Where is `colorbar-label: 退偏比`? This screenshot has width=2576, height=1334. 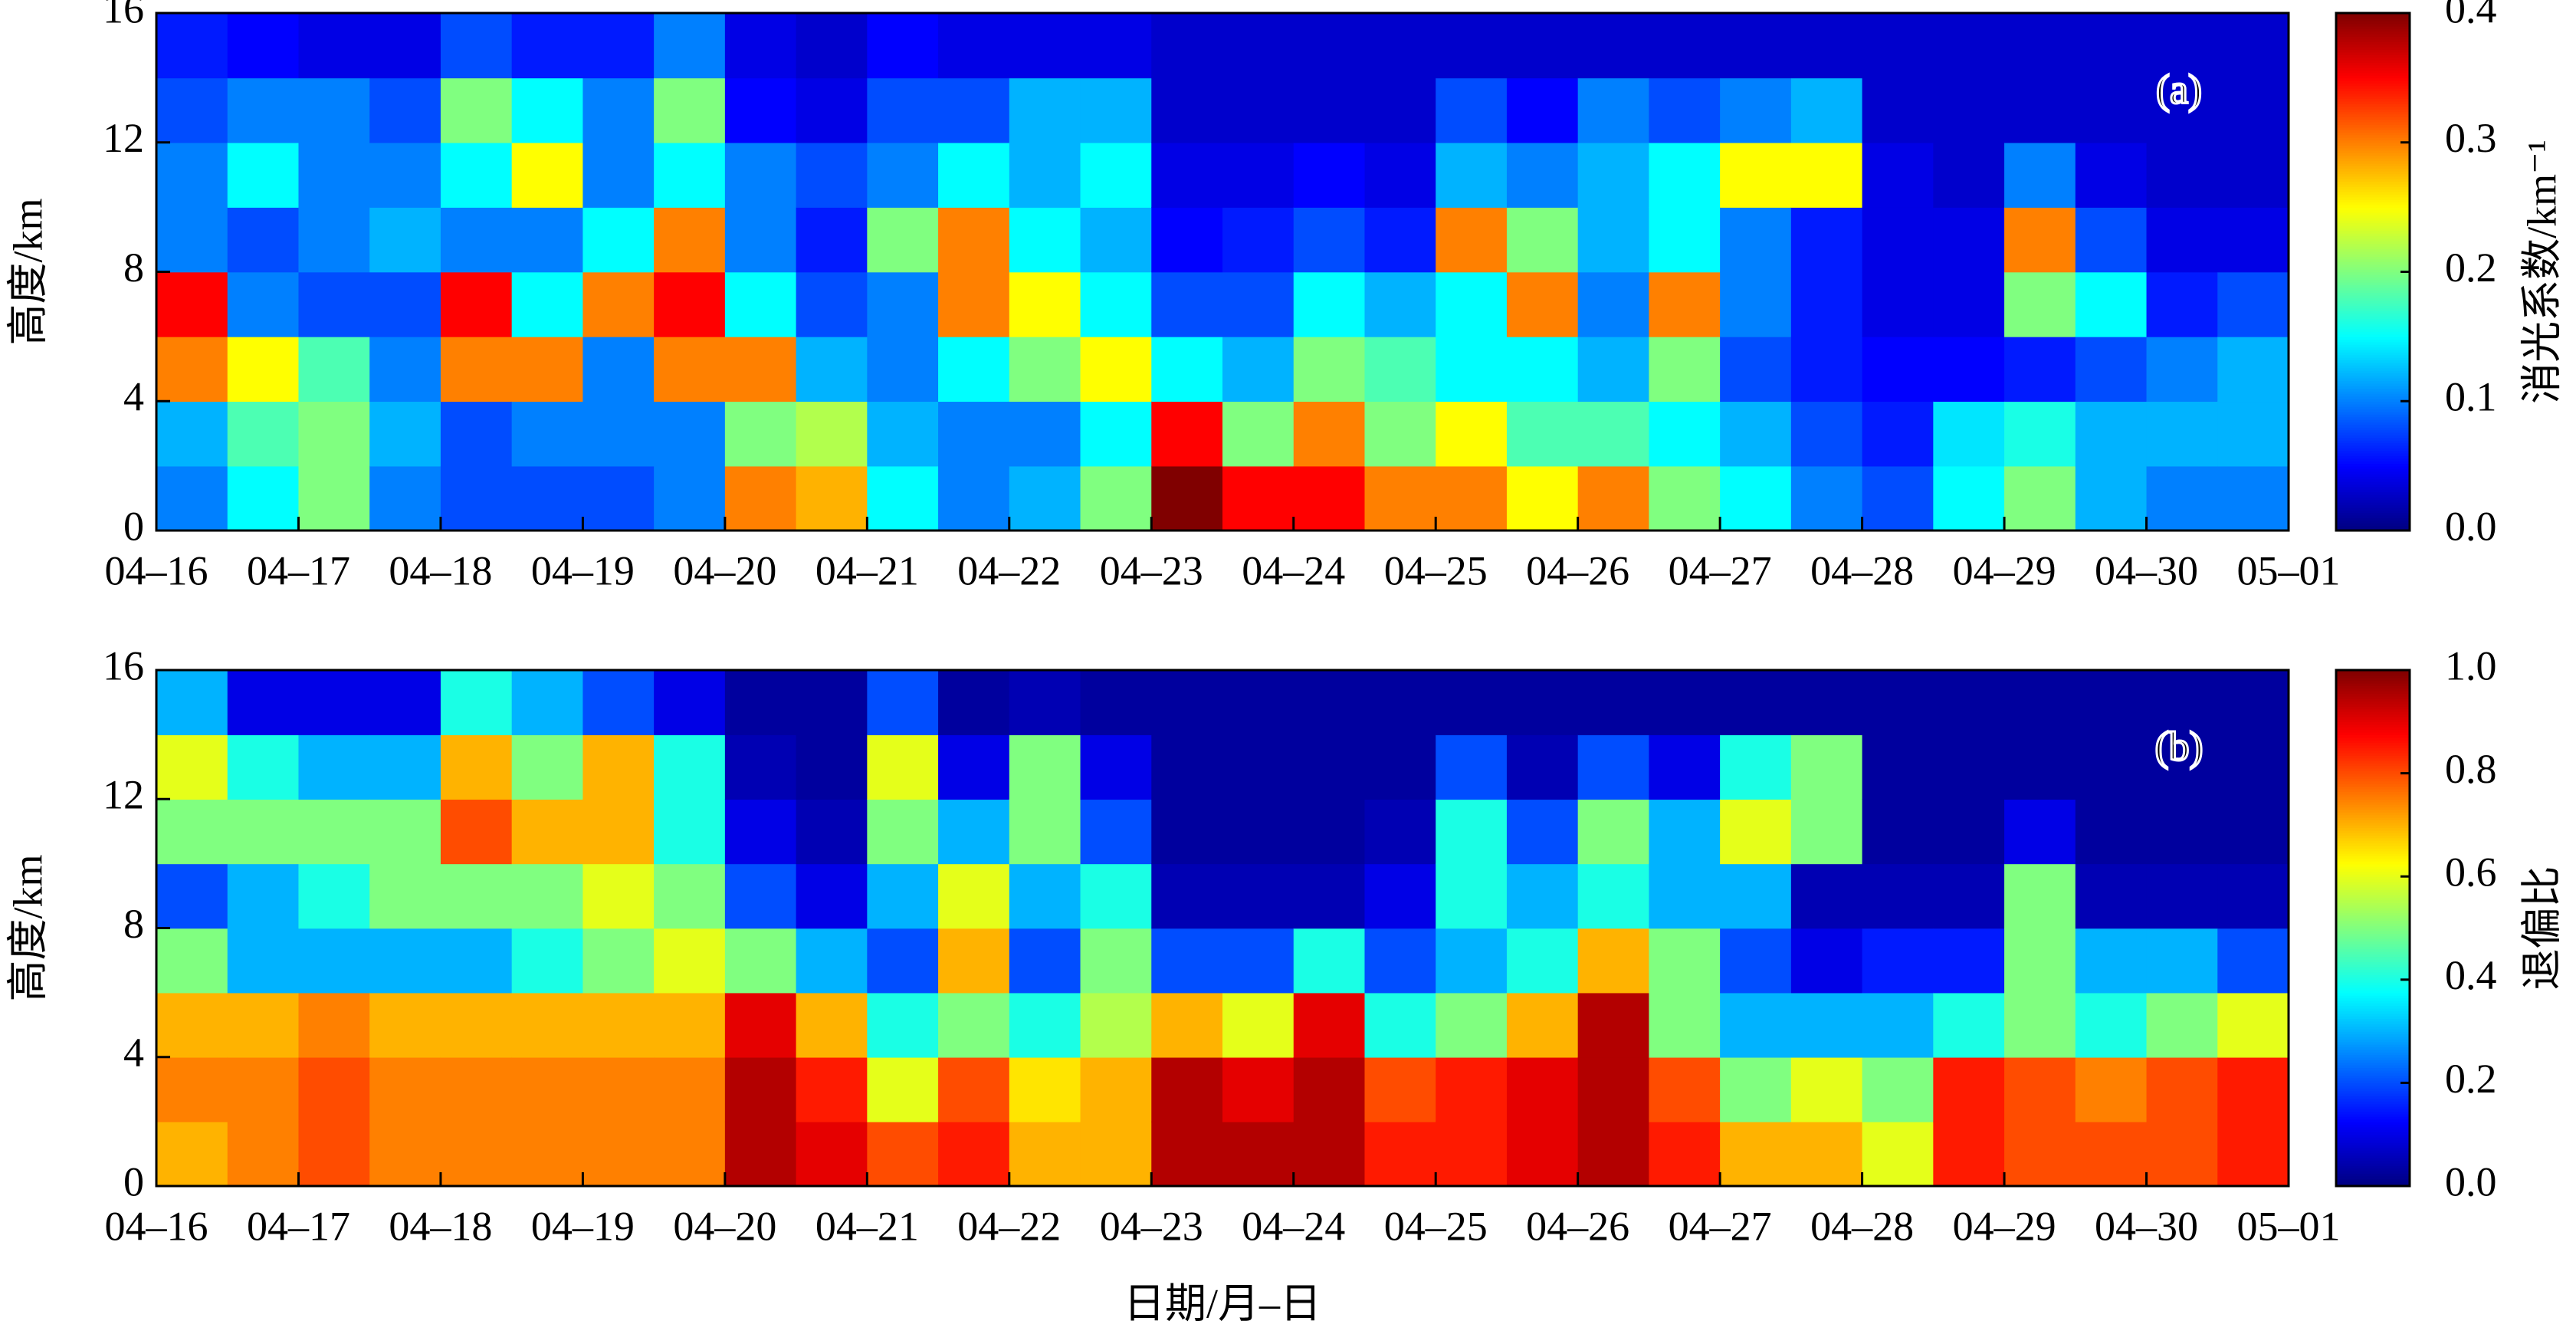
colorbar-label: 退偏比 is located at coordinates (2542, 929).